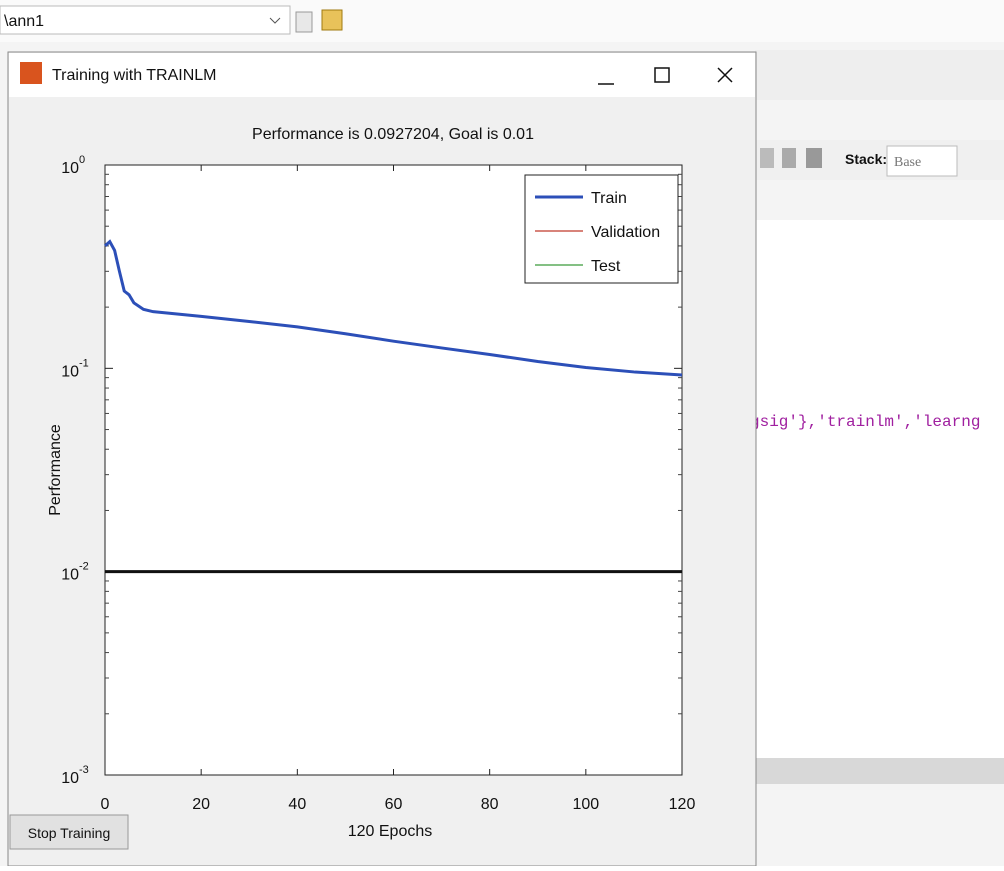  I want to click on stack-value: Base, so click(907, 162).